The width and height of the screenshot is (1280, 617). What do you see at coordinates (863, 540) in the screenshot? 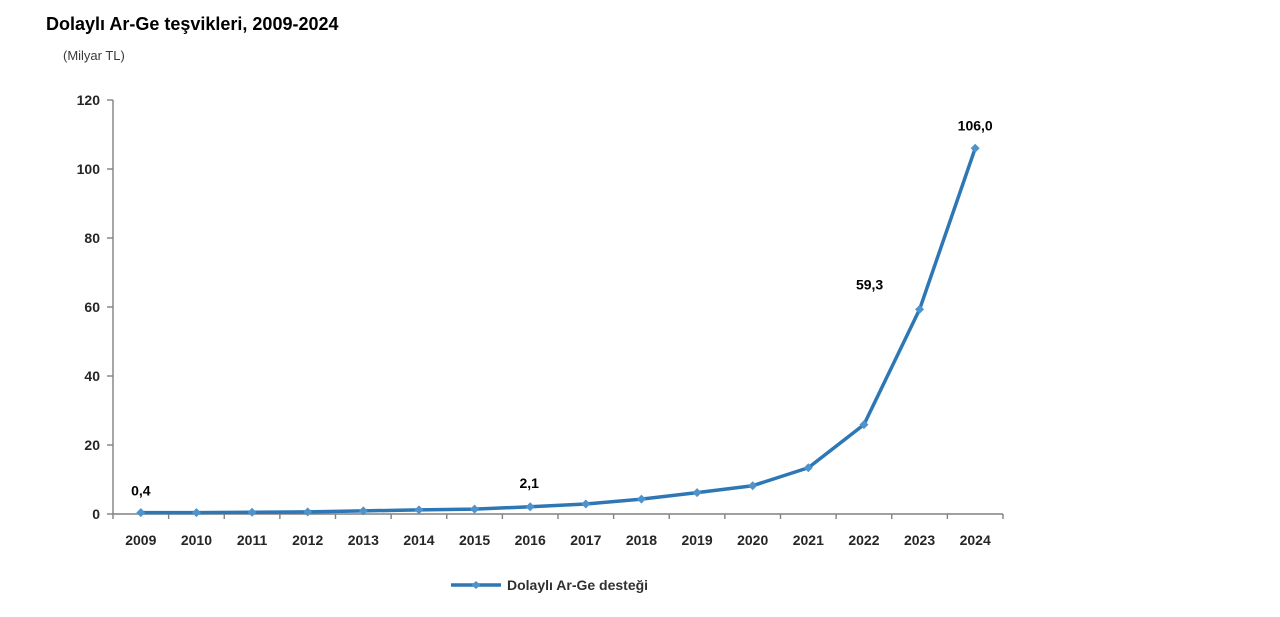
I see `x-axis-tick-label: 2022` at bounding box center [863, 540].